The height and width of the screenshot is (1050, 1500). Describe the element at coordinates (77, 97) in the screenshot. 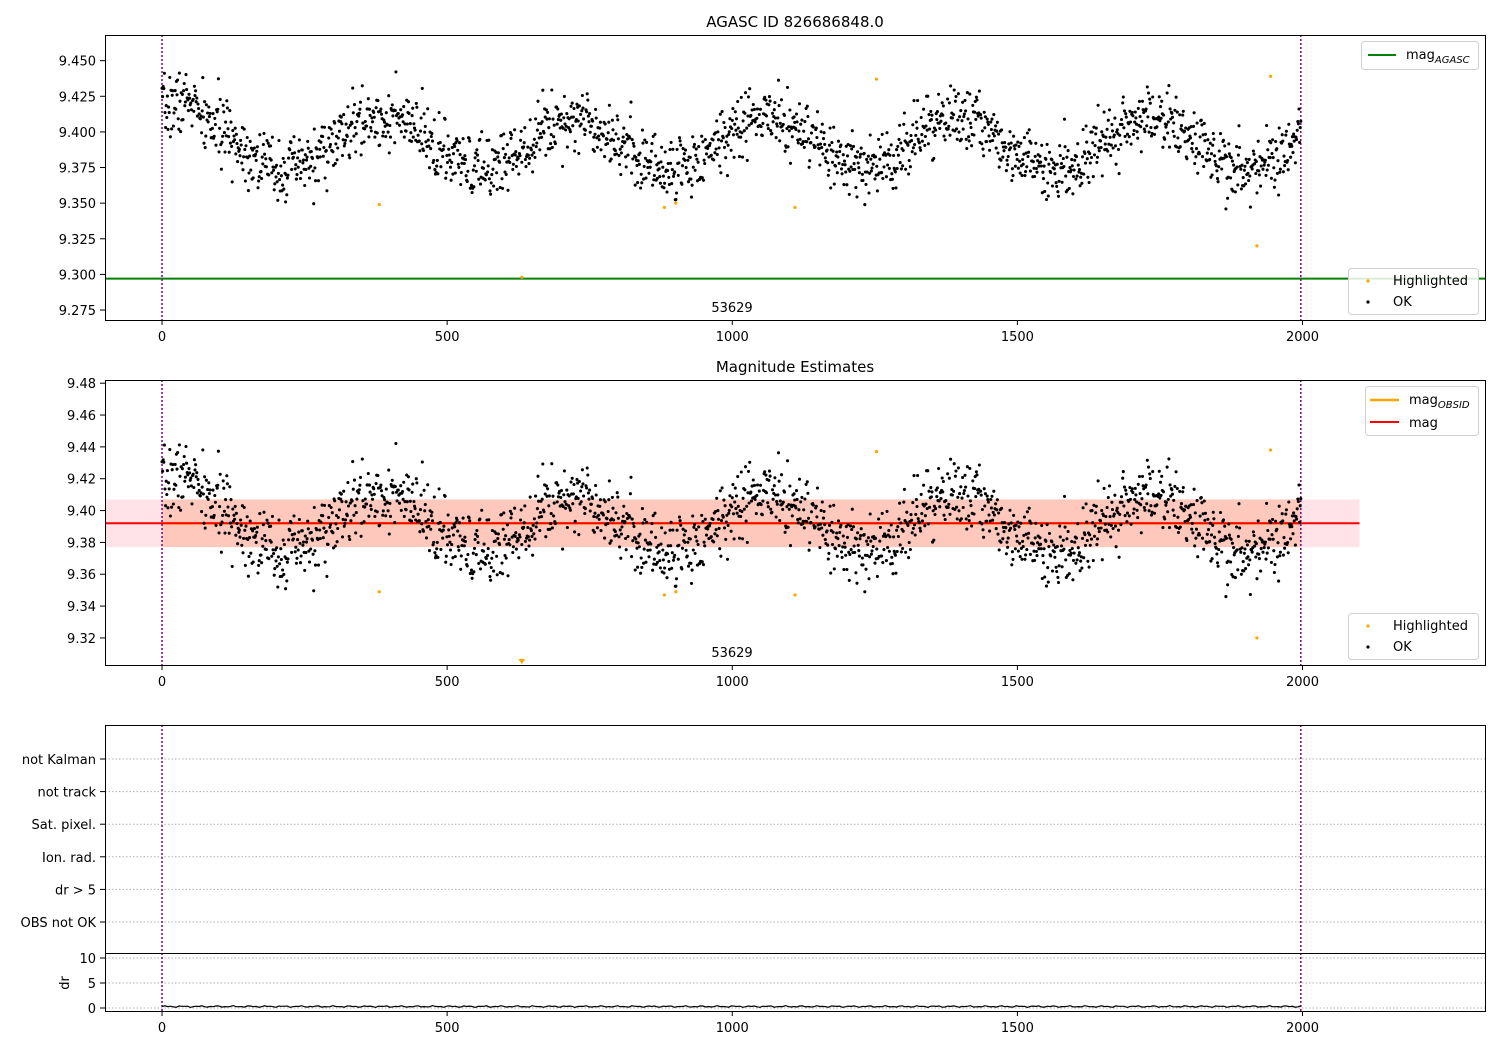

I see `y-tick-label: 9.425` at that location.